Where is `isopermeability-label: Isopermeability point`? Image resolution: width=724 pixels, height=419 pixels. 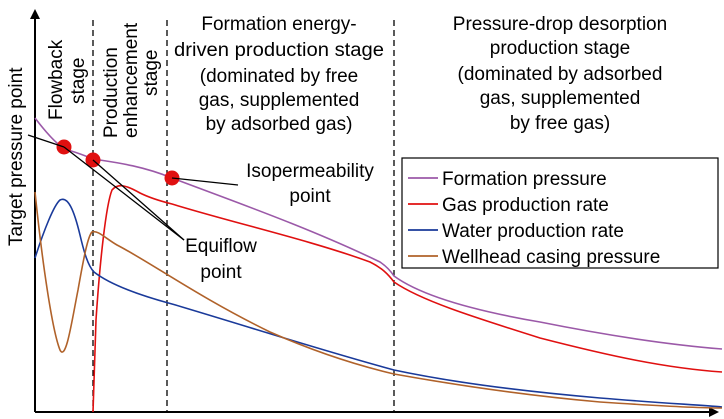 isopermeability-label: Isopermeability point is located at coordinates (310, 184).